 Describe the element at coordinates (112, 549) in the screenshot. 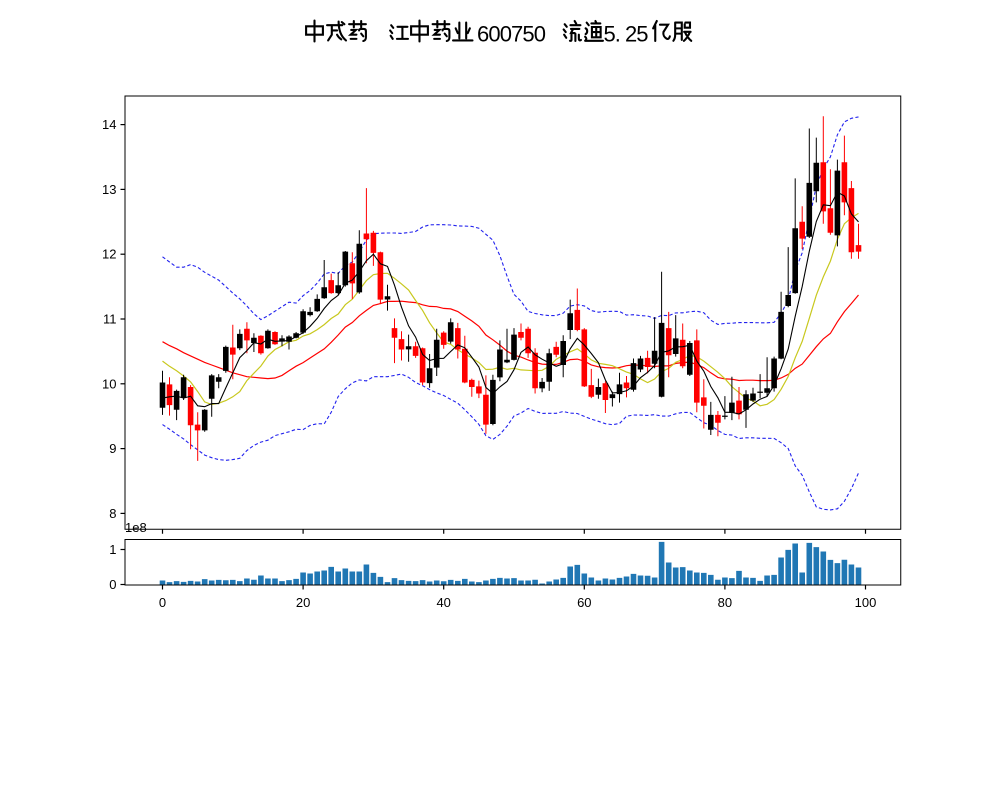

I see `svg-text: 1` at that location.